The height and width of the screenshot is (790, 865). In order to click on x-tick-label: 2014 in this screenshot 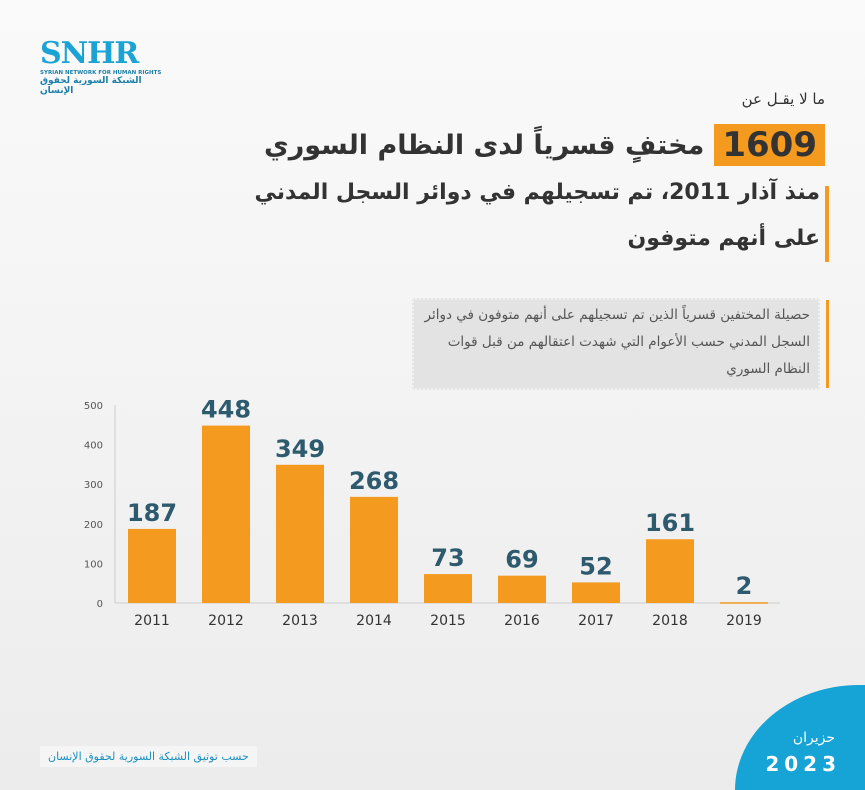, I will do `click(374, 621)`.